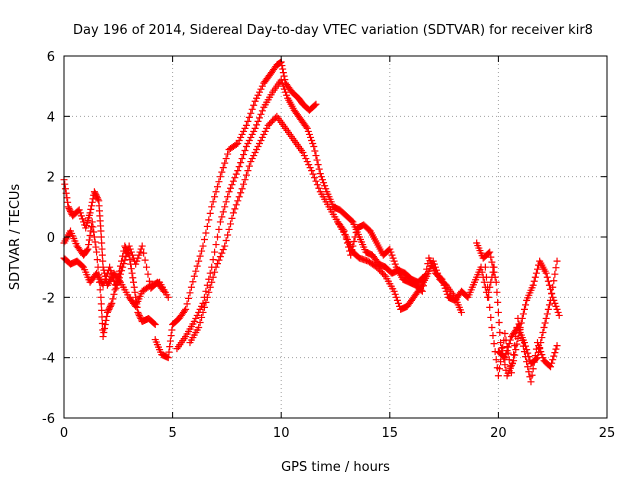 The height and width of the screenshot is (480, 640). What do you see at coordinates (172, 433) in the screenshot?
I see `x-tick-label: 5` at bounding box center [172, 433].